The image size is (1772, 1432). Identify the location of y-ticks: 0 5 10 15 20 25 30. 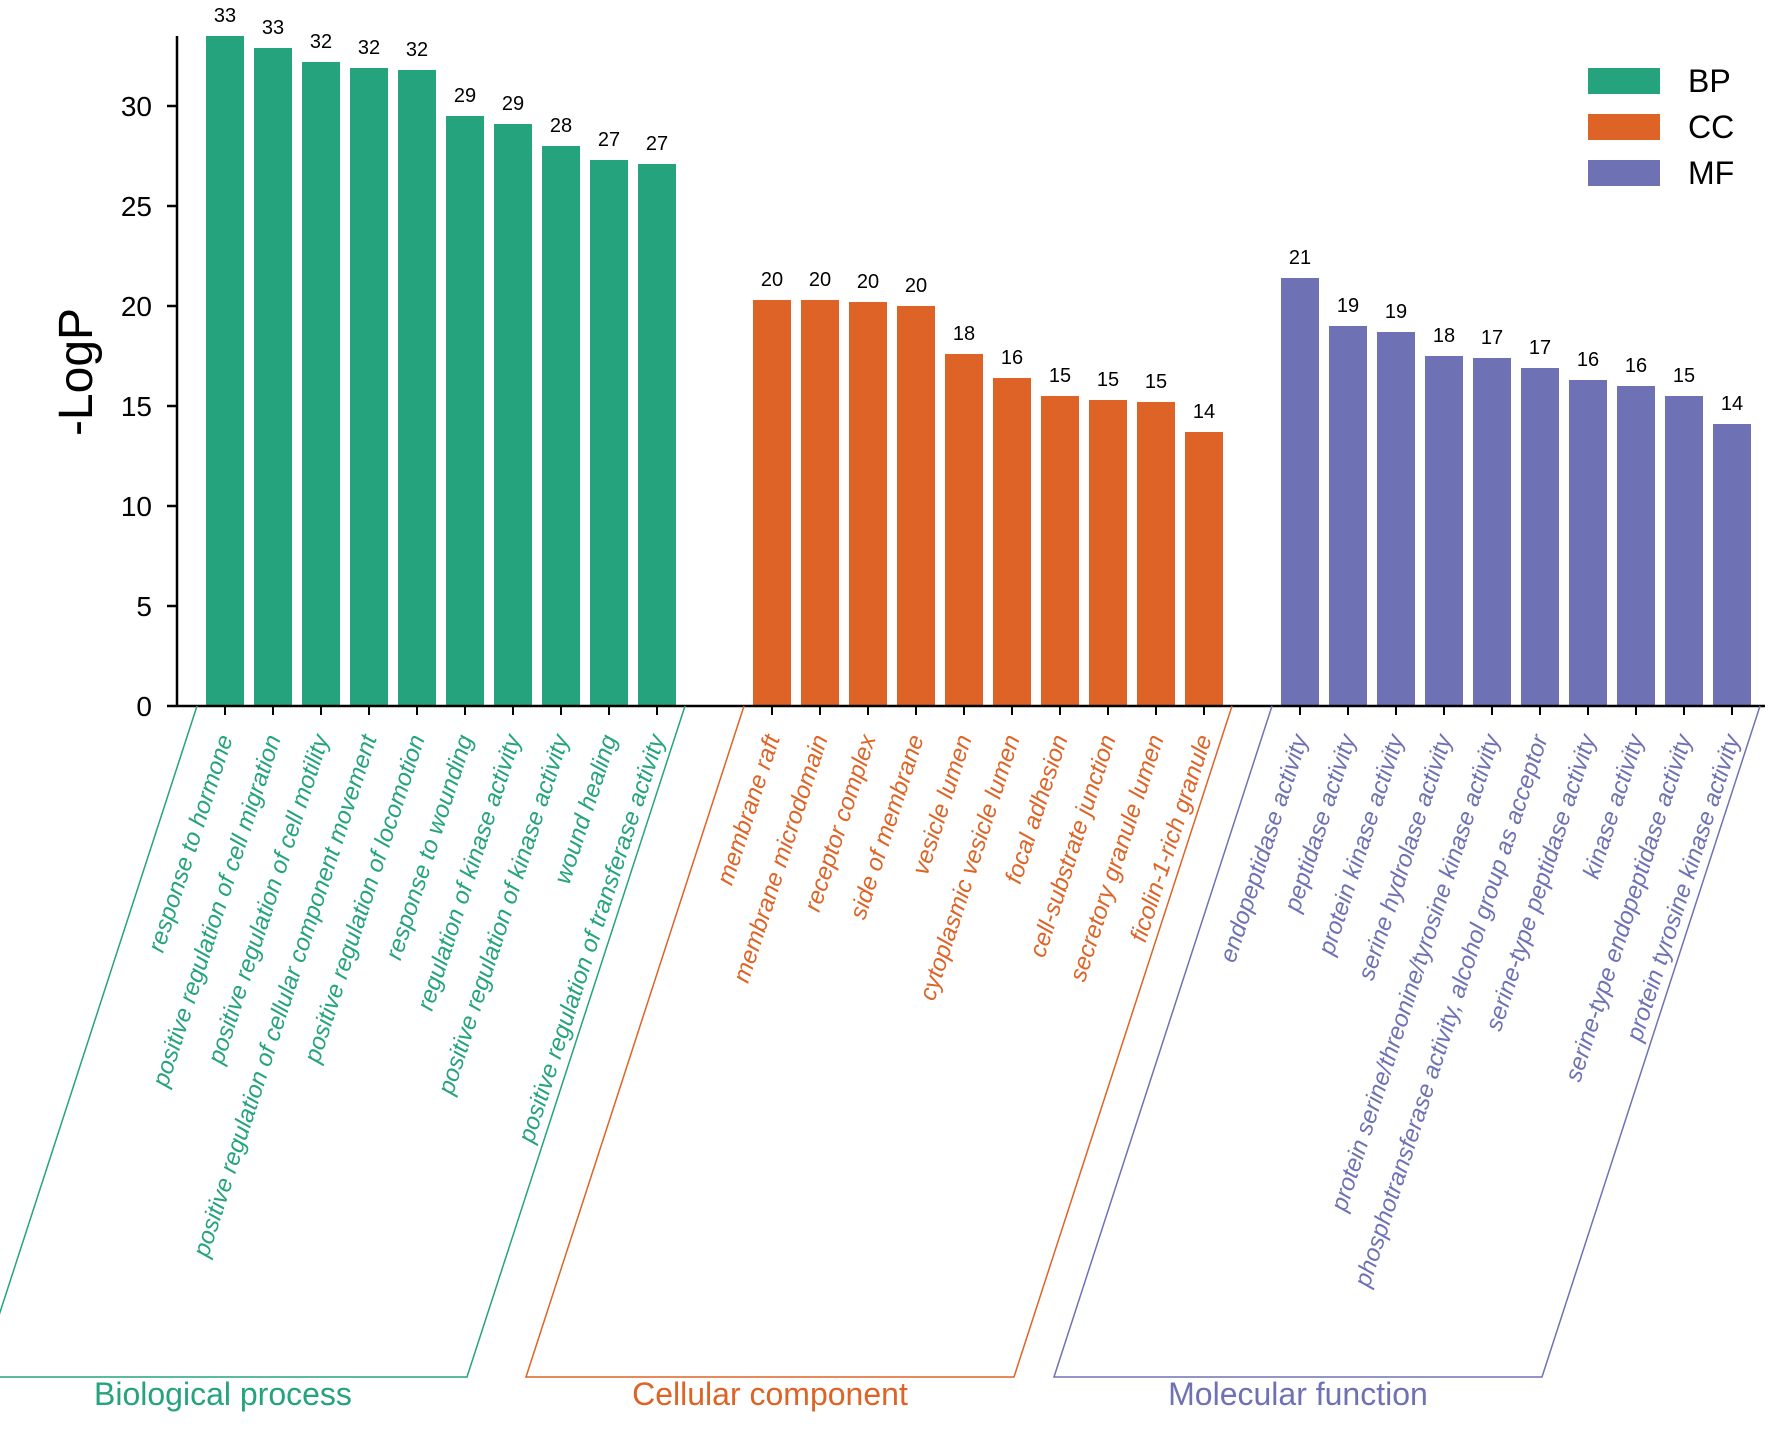
(149, 406).